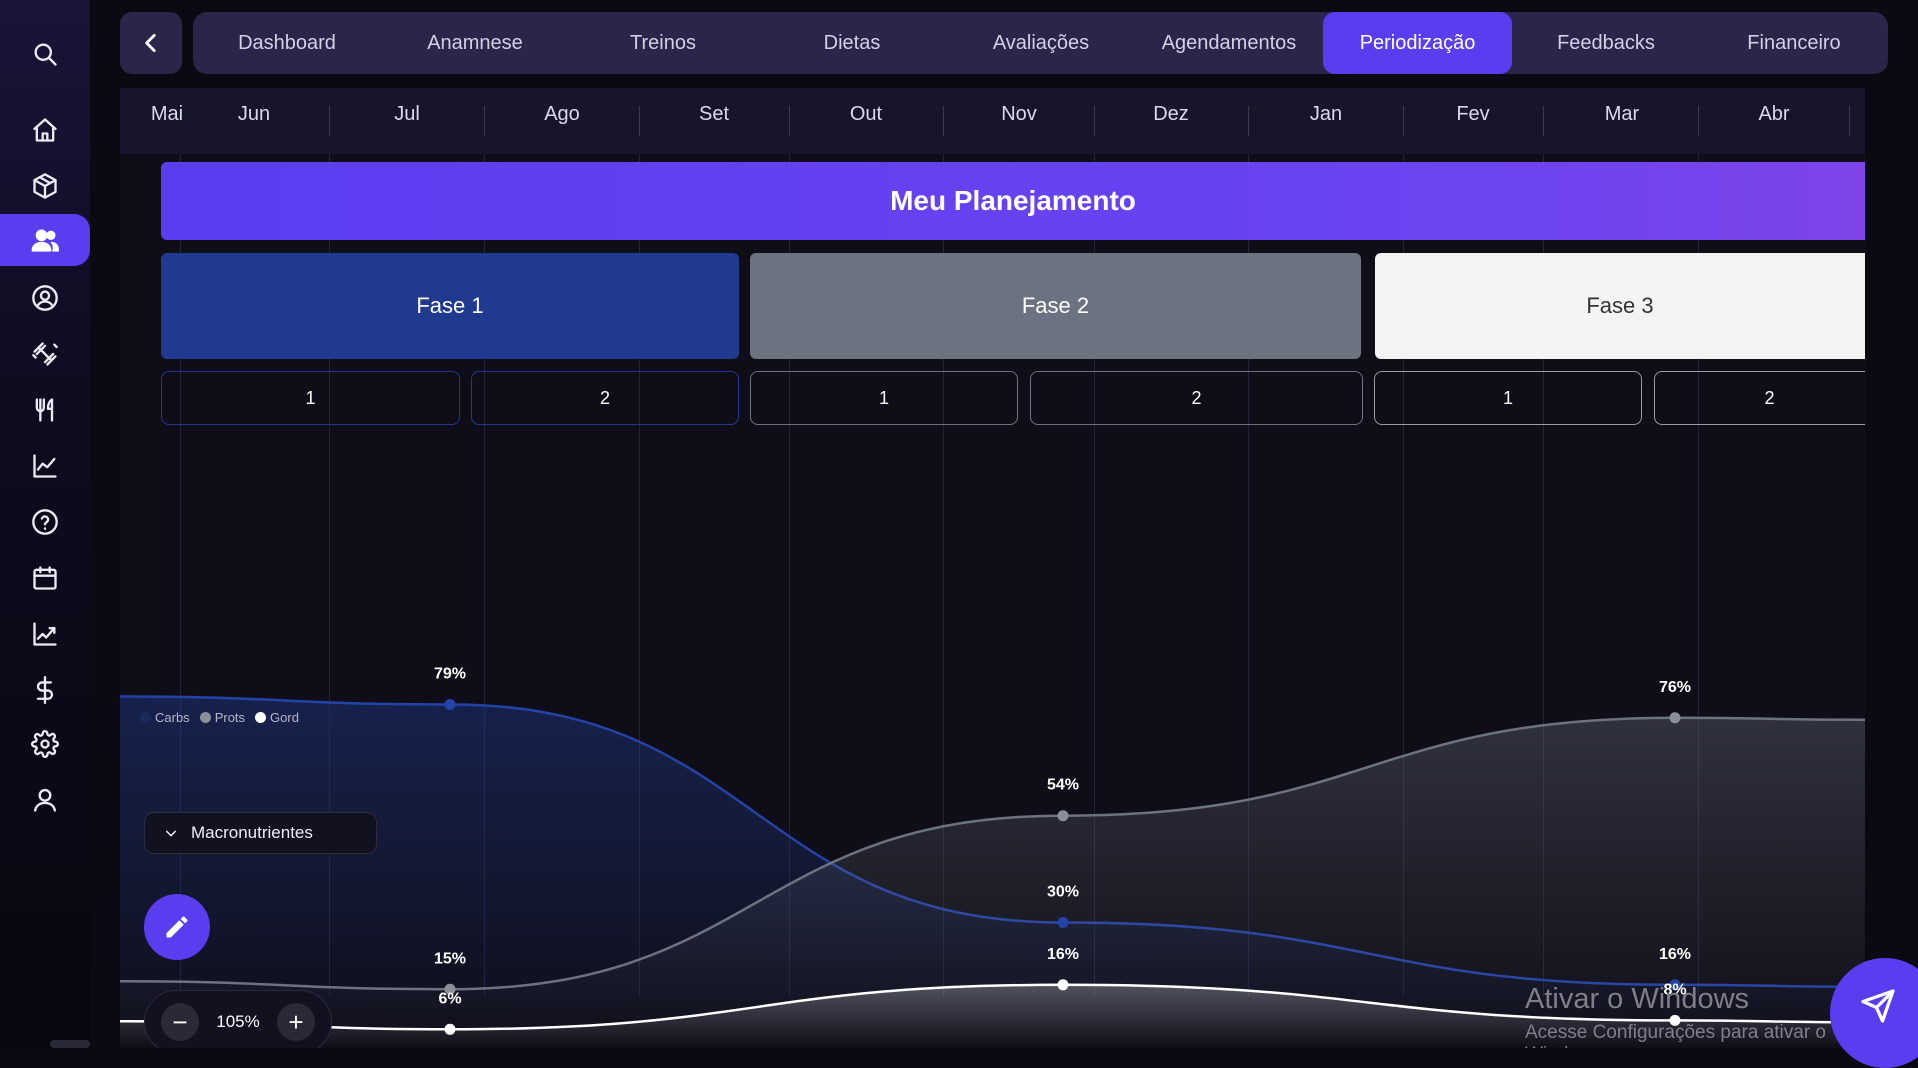 This screenshot has height=1068, width=1918. I want to click on phase-1-sub-2: 2, so click(605, 398).